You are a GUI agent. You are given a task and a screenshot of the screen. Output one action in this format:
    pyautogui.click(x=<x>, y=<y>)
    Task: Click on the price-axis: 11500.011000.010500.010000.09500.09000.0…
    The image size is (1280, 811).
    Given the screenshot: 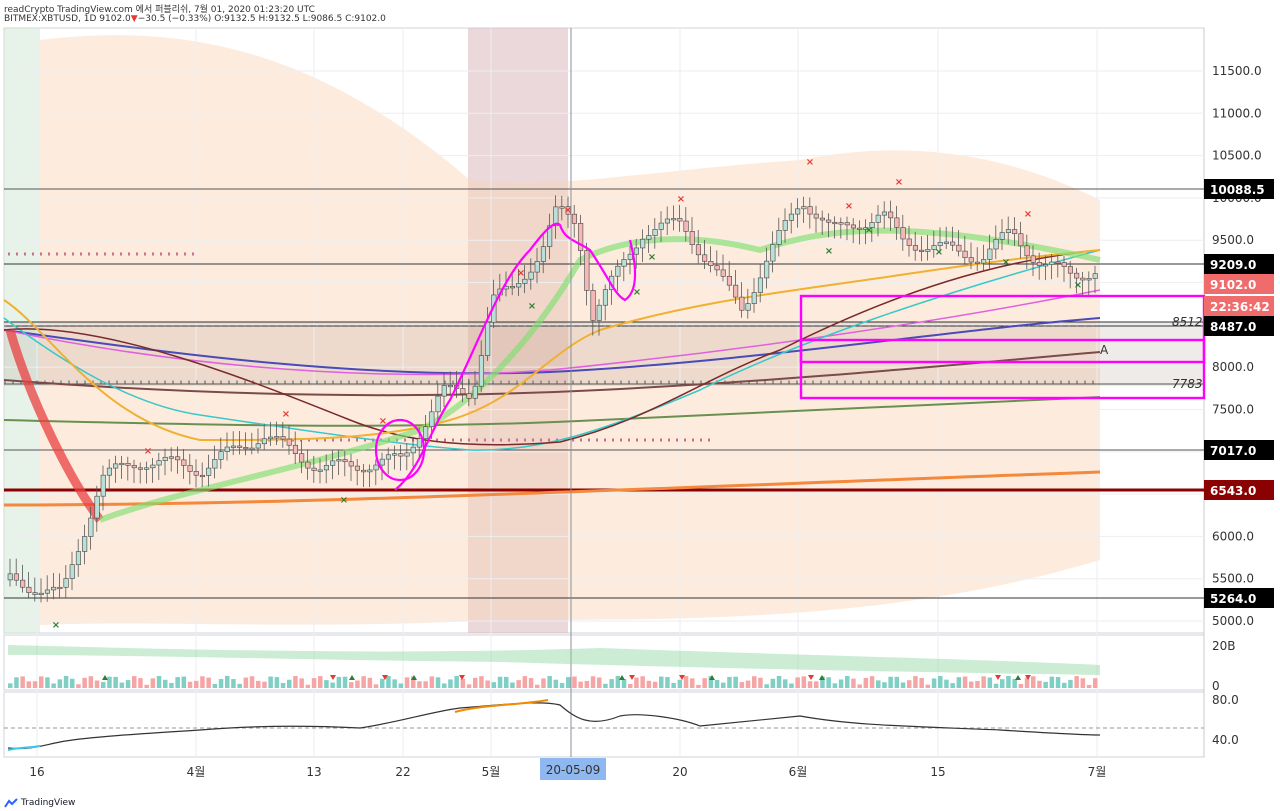 What is the action you would take?
    pyautogui.click(x=1237, y=346)
    